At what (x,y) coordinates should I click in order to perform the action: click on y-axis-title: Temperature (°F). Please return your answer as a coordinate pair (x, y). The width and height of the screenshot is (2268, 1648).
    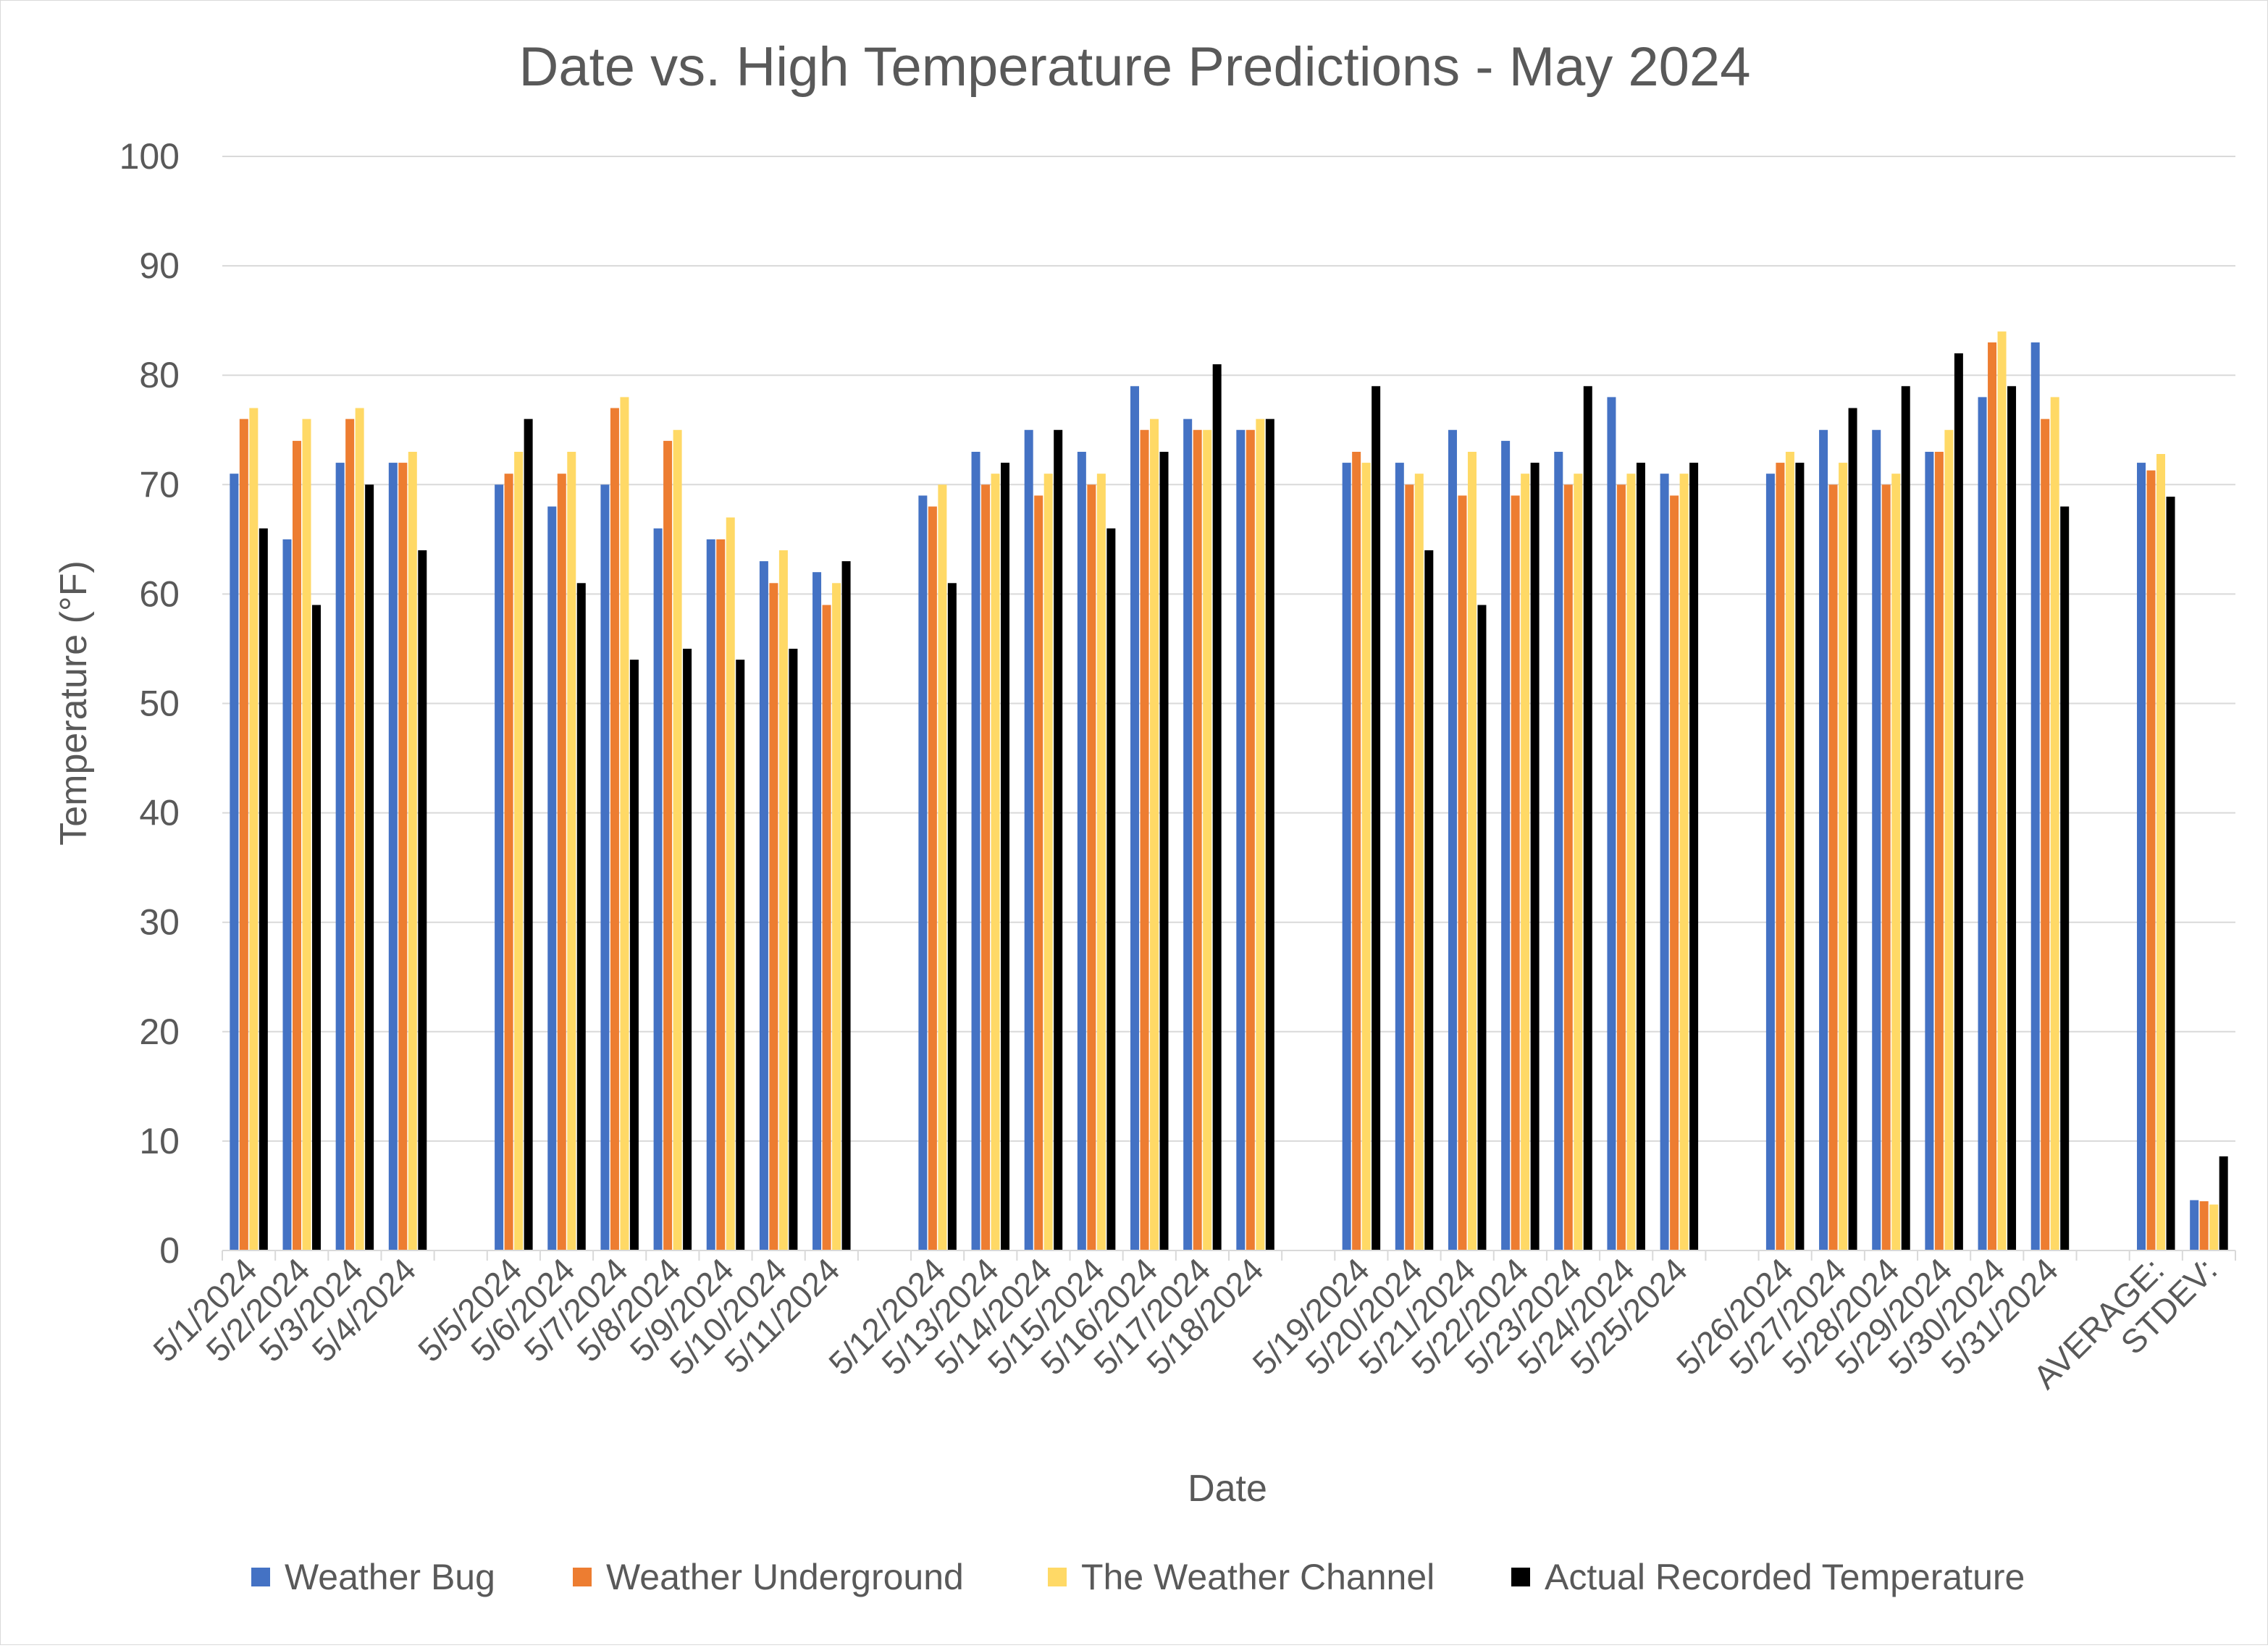
    Looking at the image, I should click on (74, 703).